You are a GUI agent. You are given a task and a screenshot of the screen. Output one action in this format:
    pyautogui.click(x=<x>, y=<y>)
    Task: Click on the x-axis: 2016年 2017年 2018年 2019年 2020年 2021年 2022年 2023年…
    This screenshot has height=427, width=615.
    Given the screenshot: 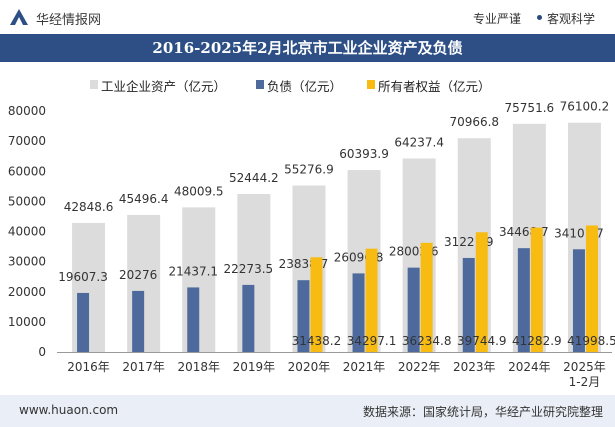 What is the action you would take?
    pyautogui.click(x=334, y=370)
    